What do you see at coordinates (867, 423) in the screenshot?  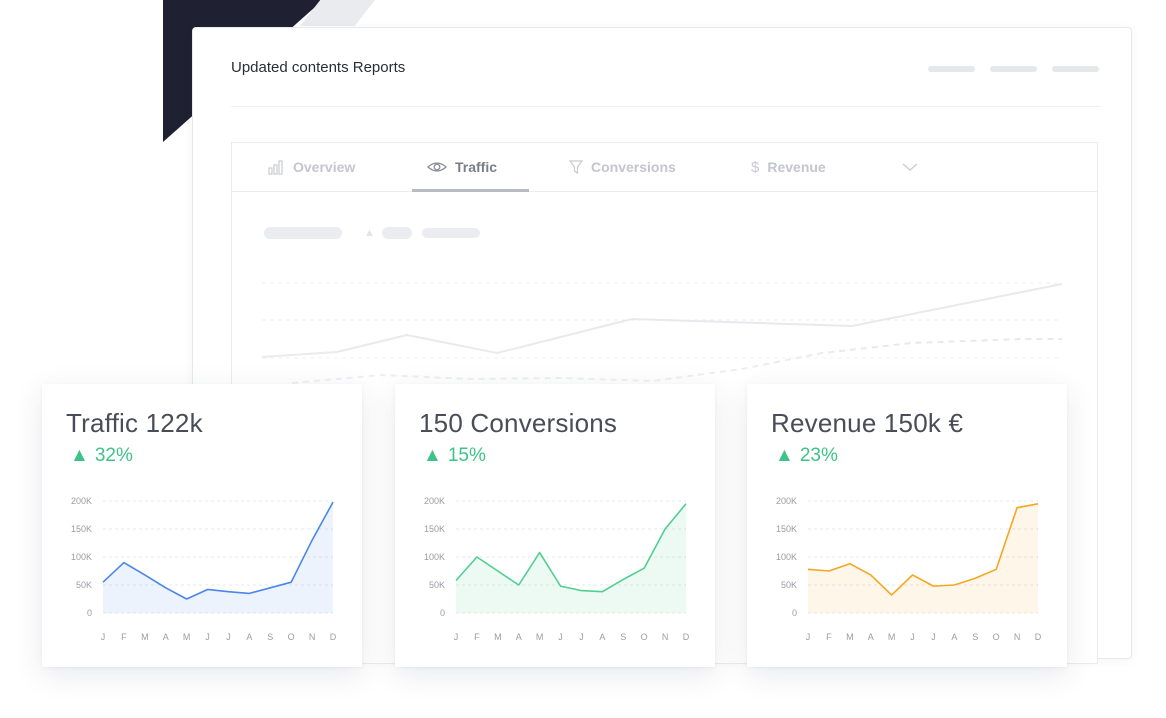 I see `card-title: Revenue 150k €` at bounding box center [867, 423].